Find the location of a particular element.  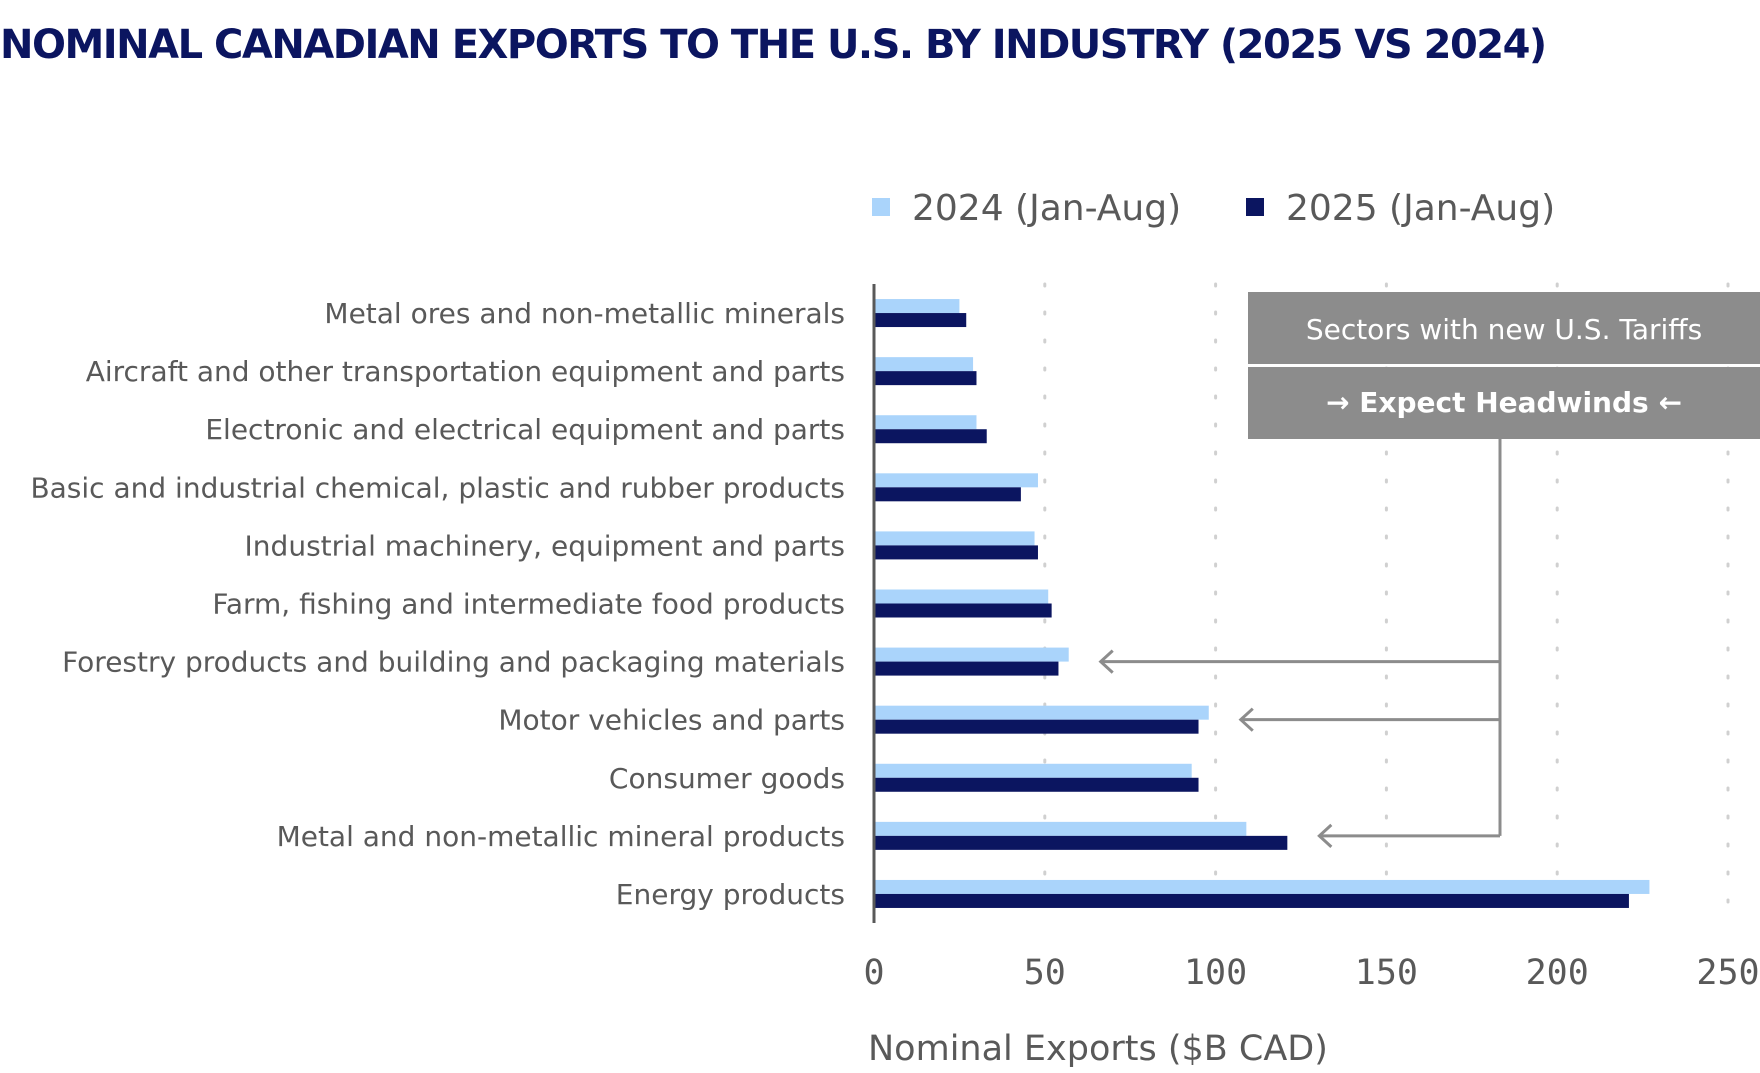

callout-line2: → Expect Headwinds ← is located at coordinates (1504, 402).